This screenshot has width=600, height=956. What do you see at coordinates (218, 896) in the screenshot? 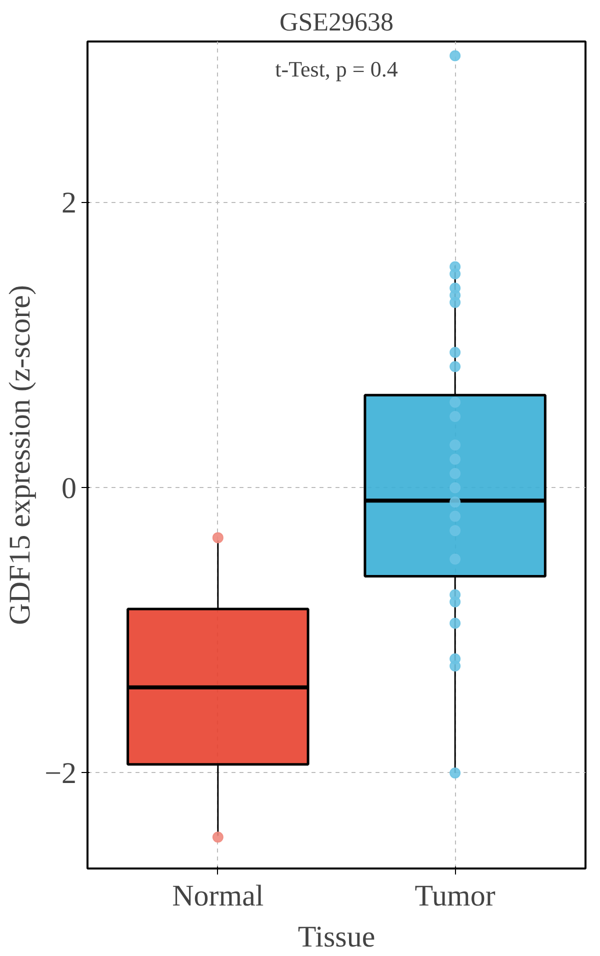
I see `x-tick-label: Normal` at bounding box center [218, 896].